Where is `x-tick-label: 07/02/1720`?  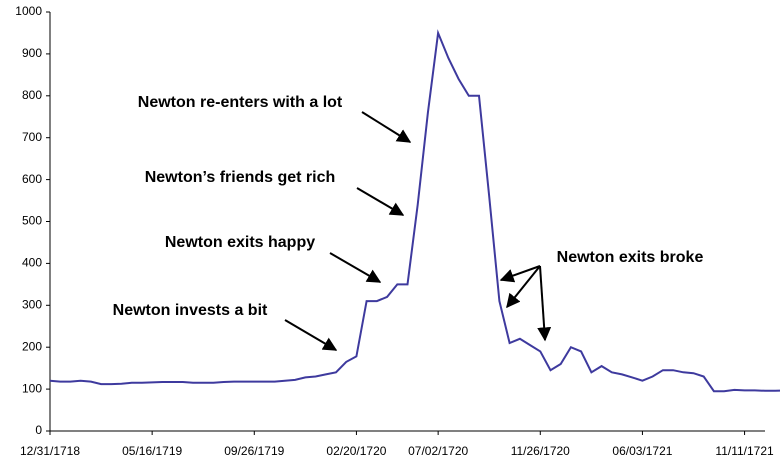 x-tick-label: 07/02/1720 is located at coordinates (438, 451).